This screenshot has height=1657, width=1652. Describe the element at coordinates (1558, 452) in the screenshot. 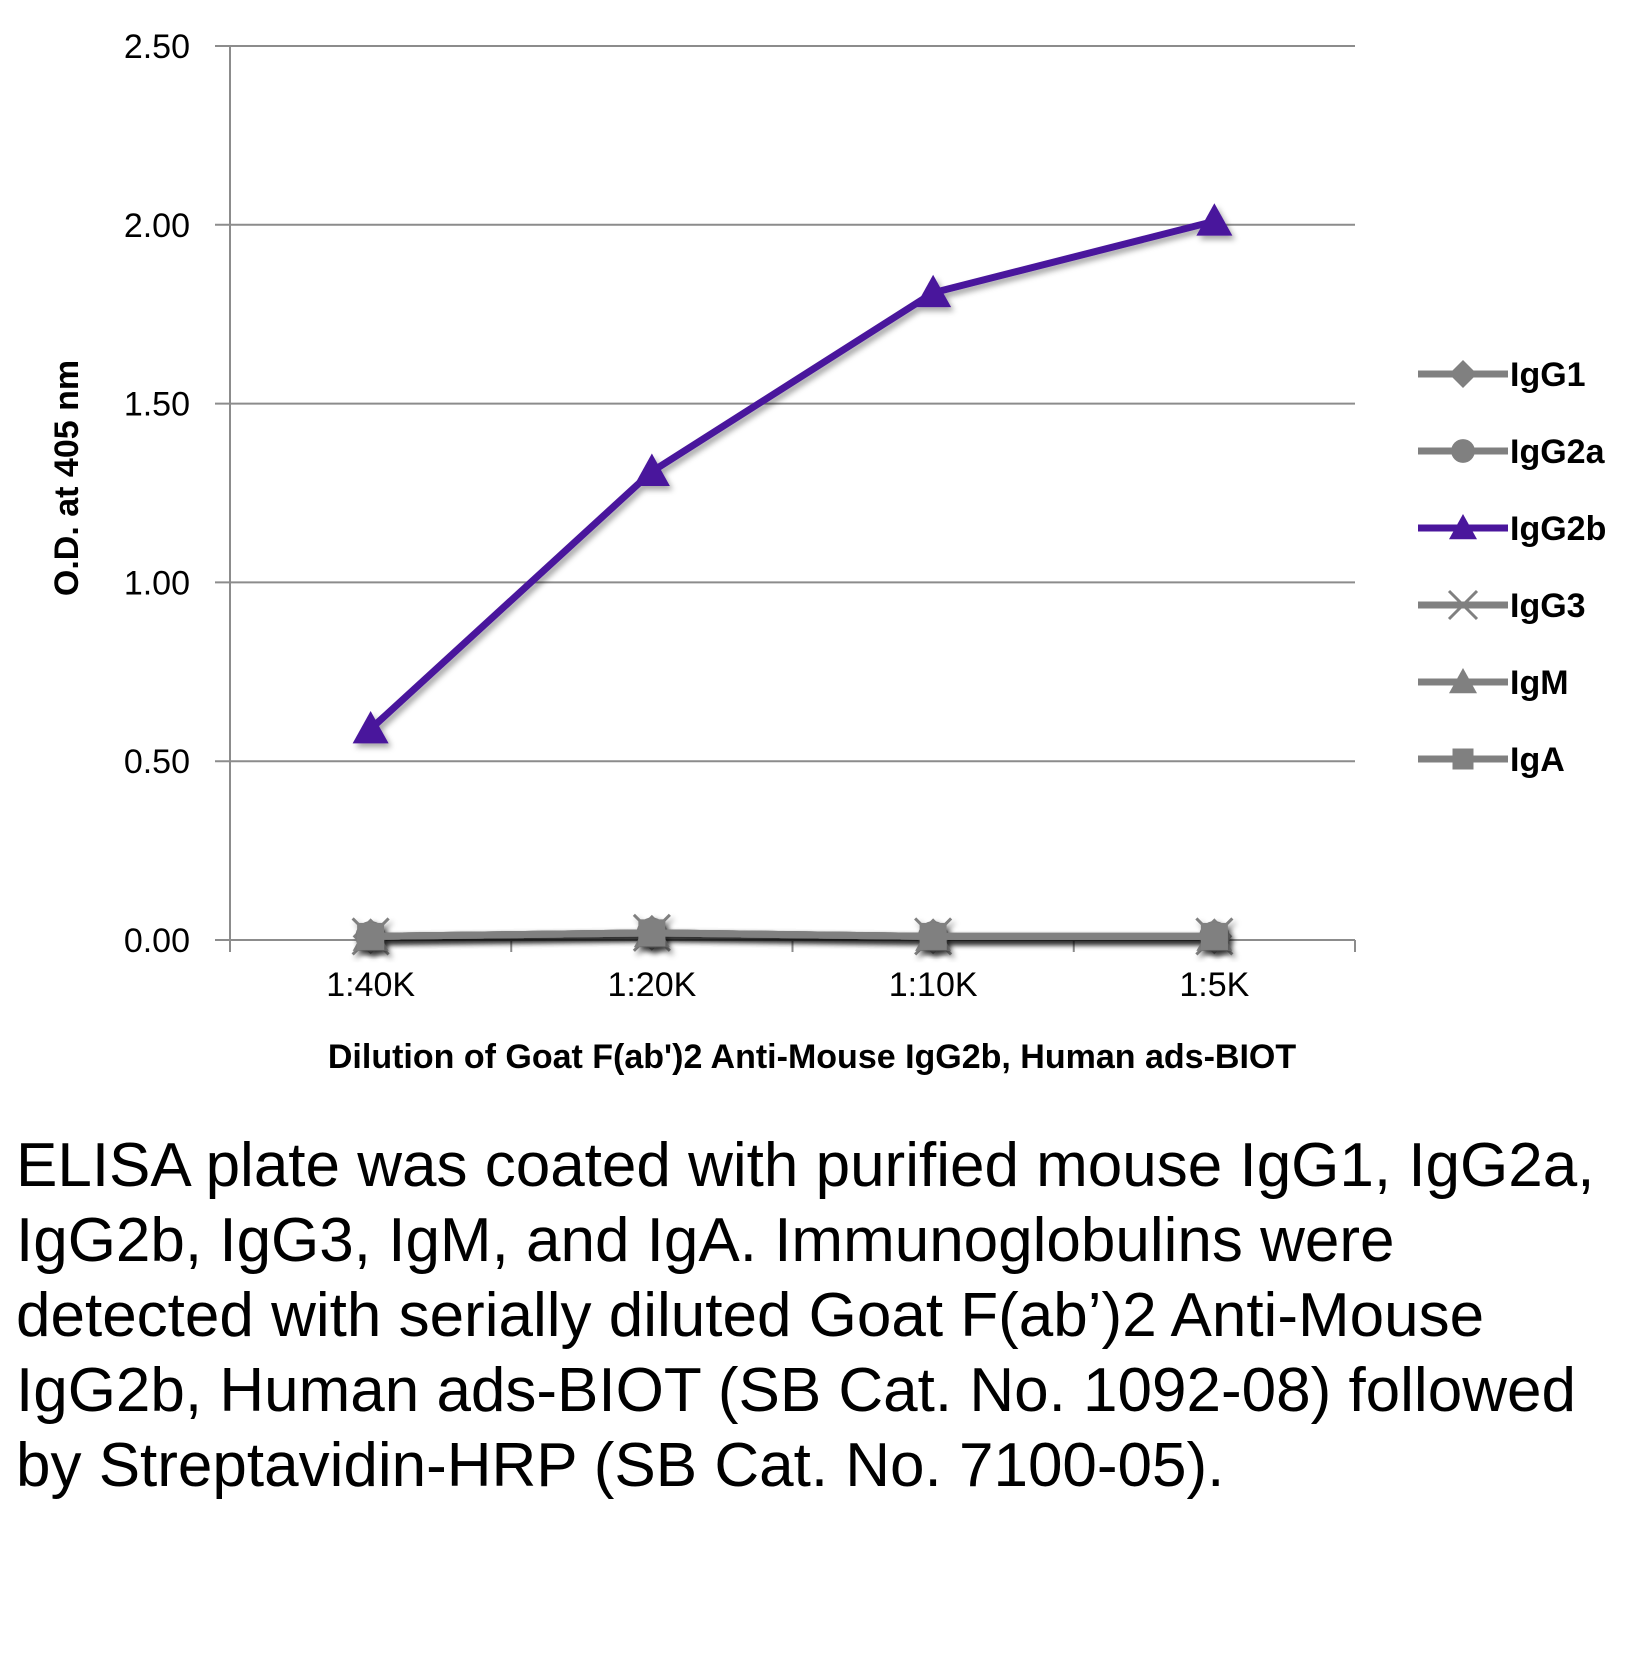

I see `legend-label: IgG2a` at that location.